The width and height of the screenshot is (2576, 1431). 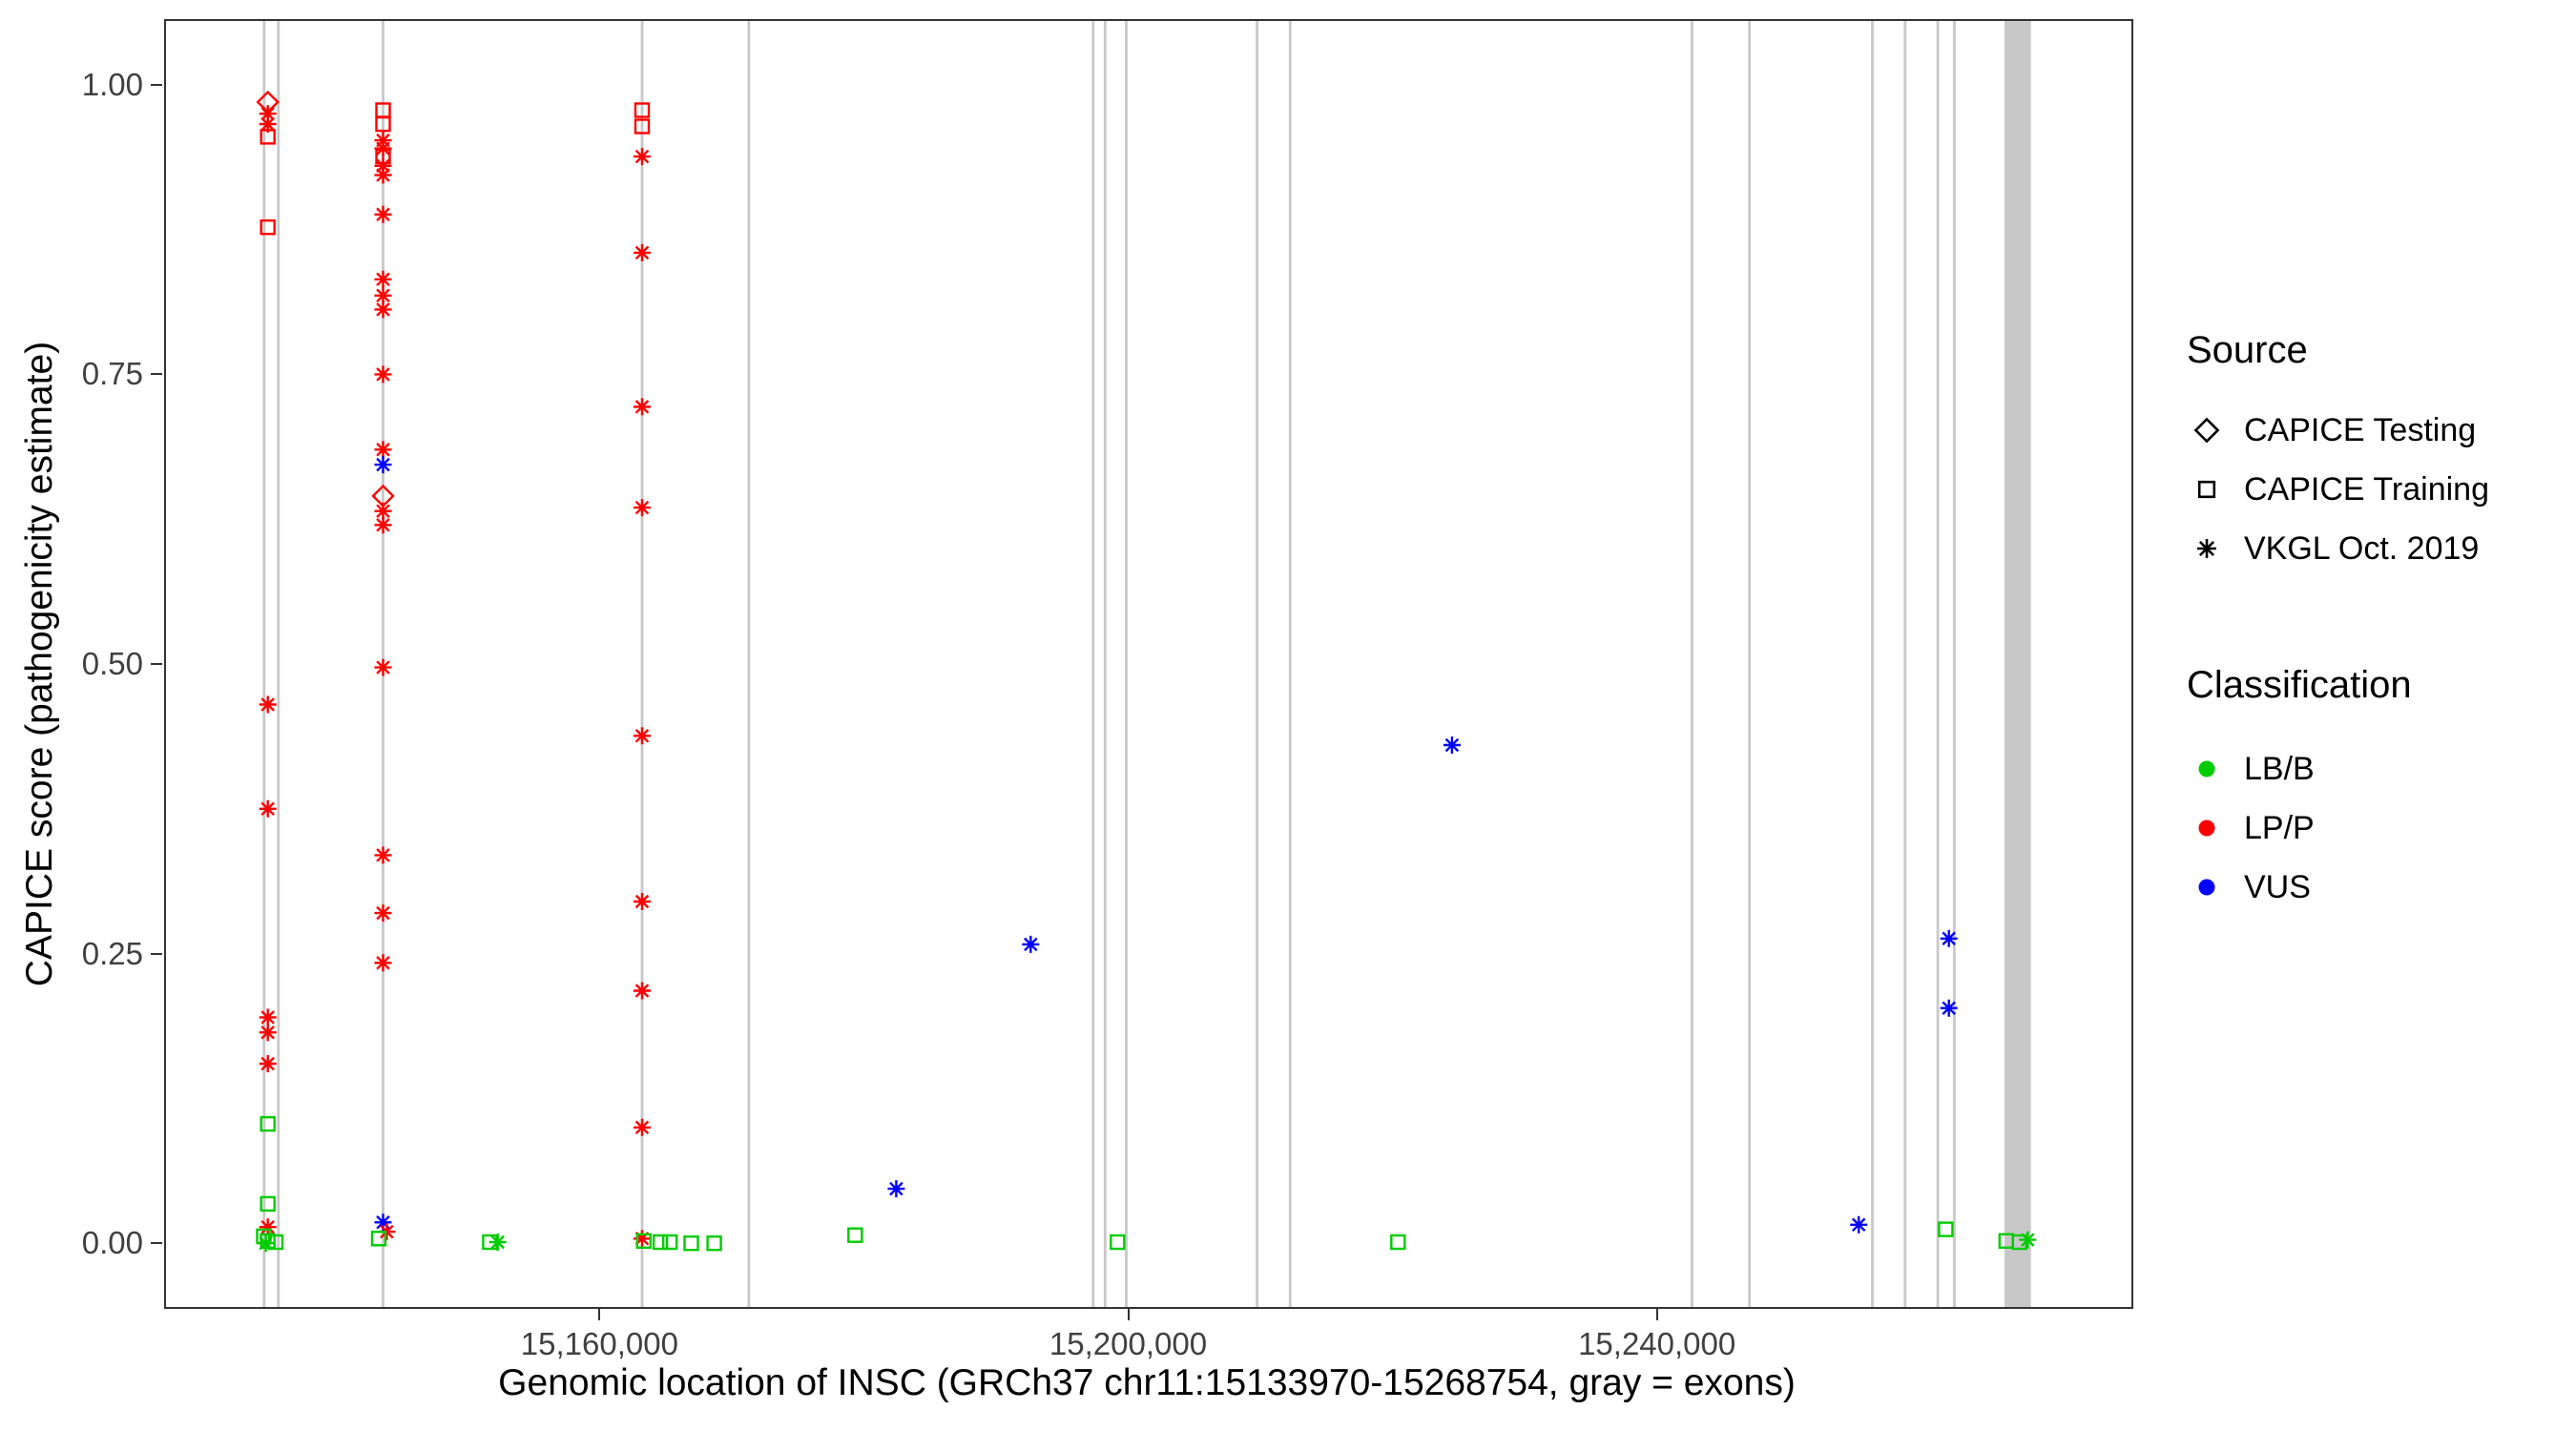 I want to click on legend-item-diamond: CAPICE Testing, so click(x=2377, y=430).